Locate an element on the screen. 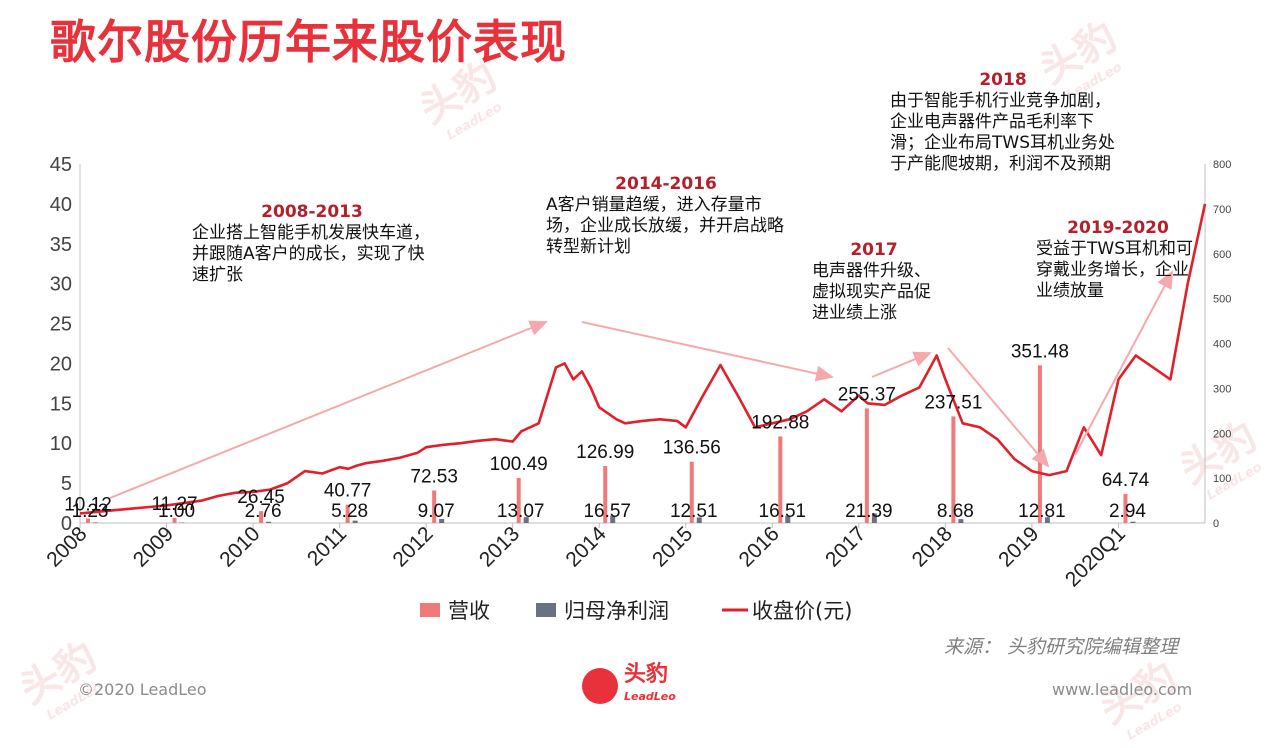 This screenshot has width=1280, height=748. right-tick-label: 200 is located at coordinates (1222, 434).